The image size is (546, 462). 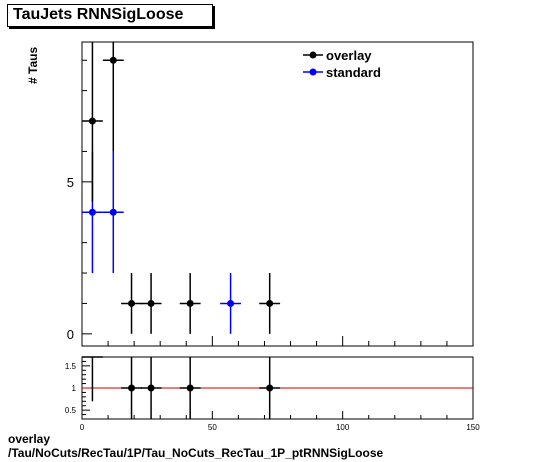 I want to click on legend-marker-overlay, so click(x=313, y=55).